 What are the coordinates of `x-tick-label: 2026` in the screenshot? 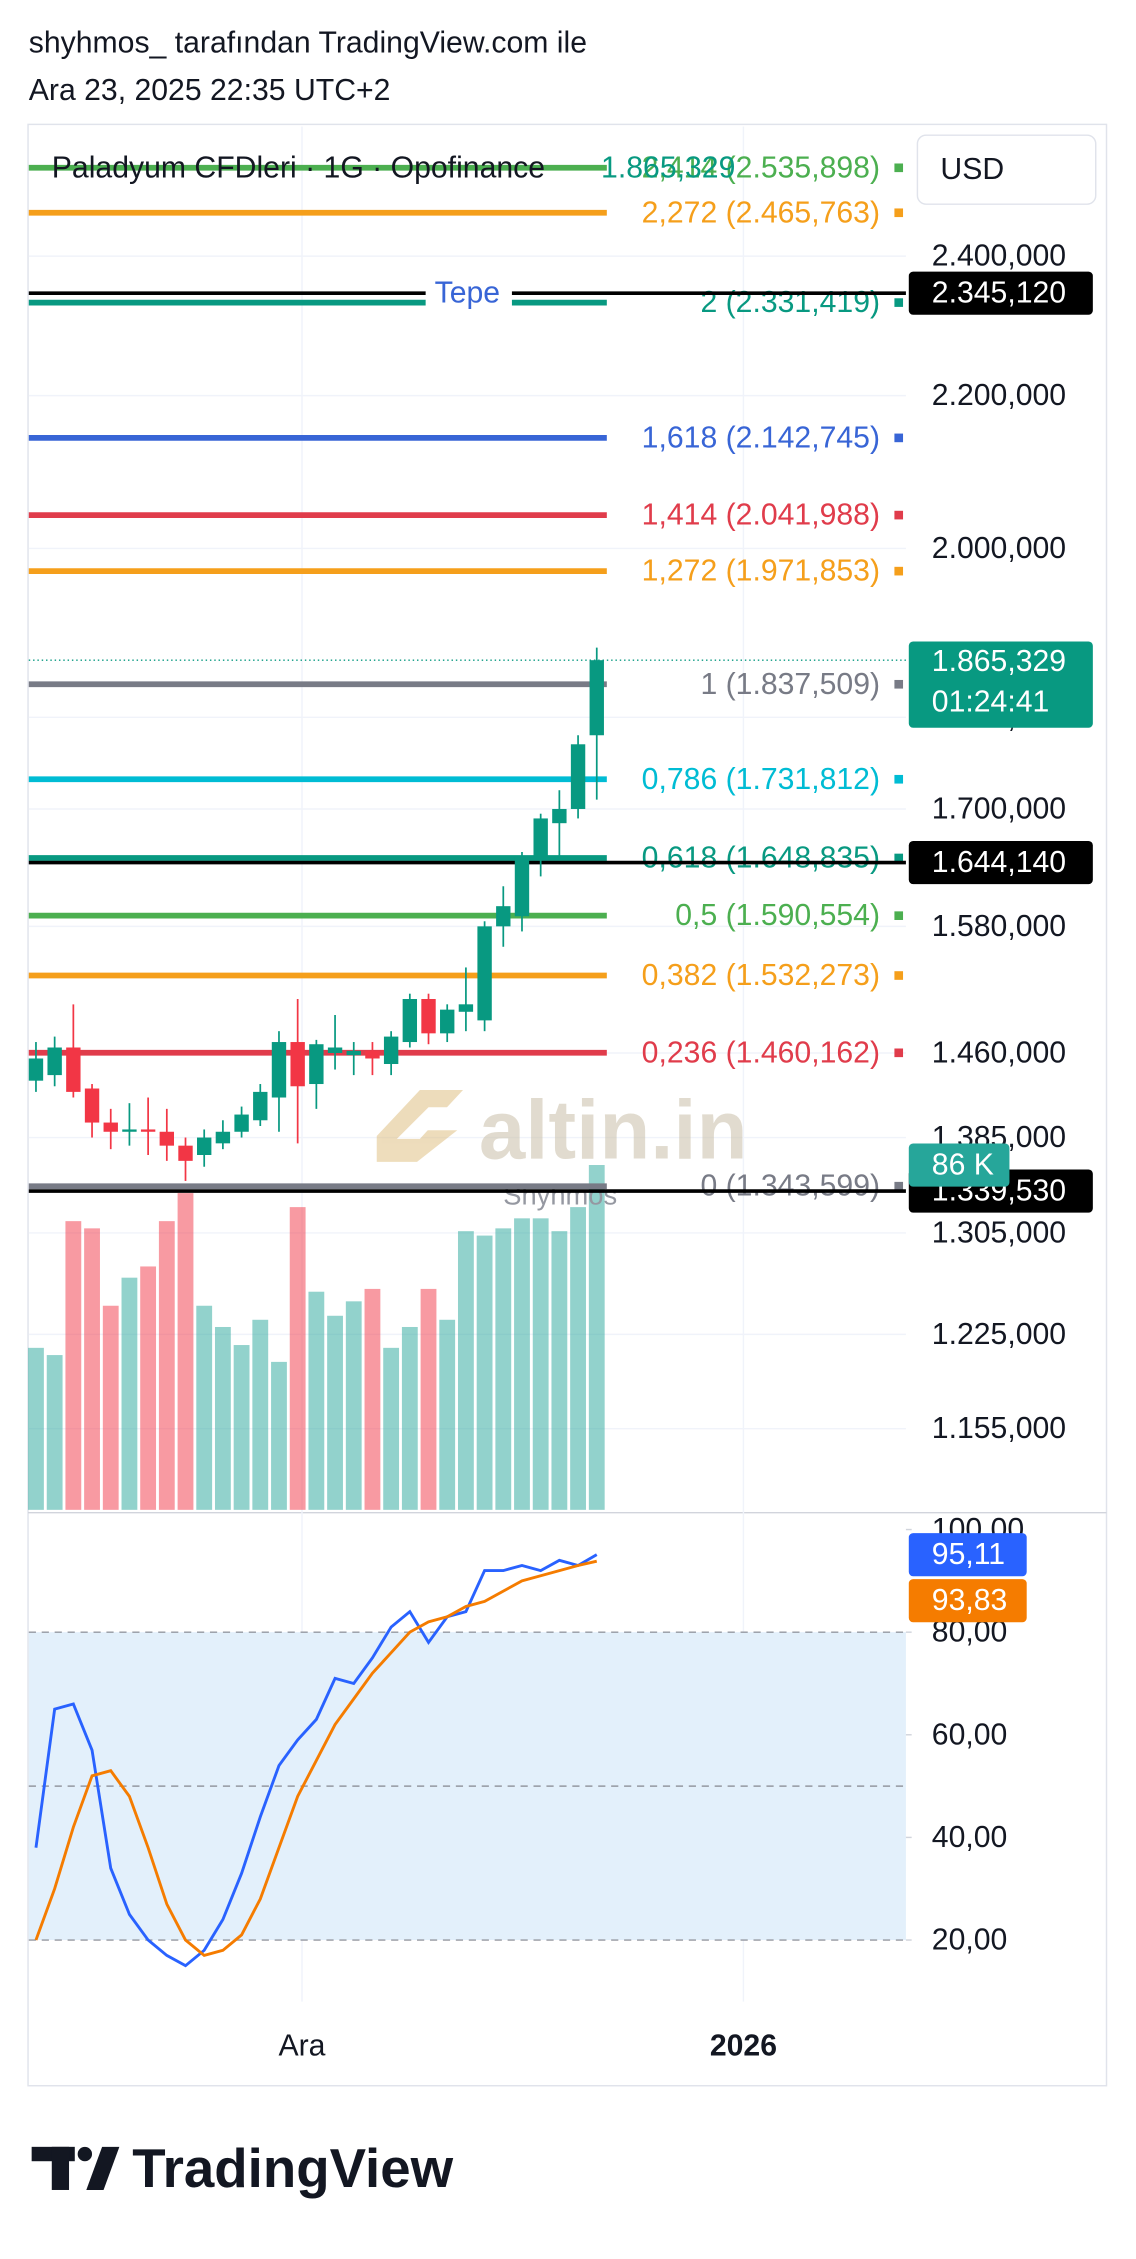 It's located at (743, 2046).